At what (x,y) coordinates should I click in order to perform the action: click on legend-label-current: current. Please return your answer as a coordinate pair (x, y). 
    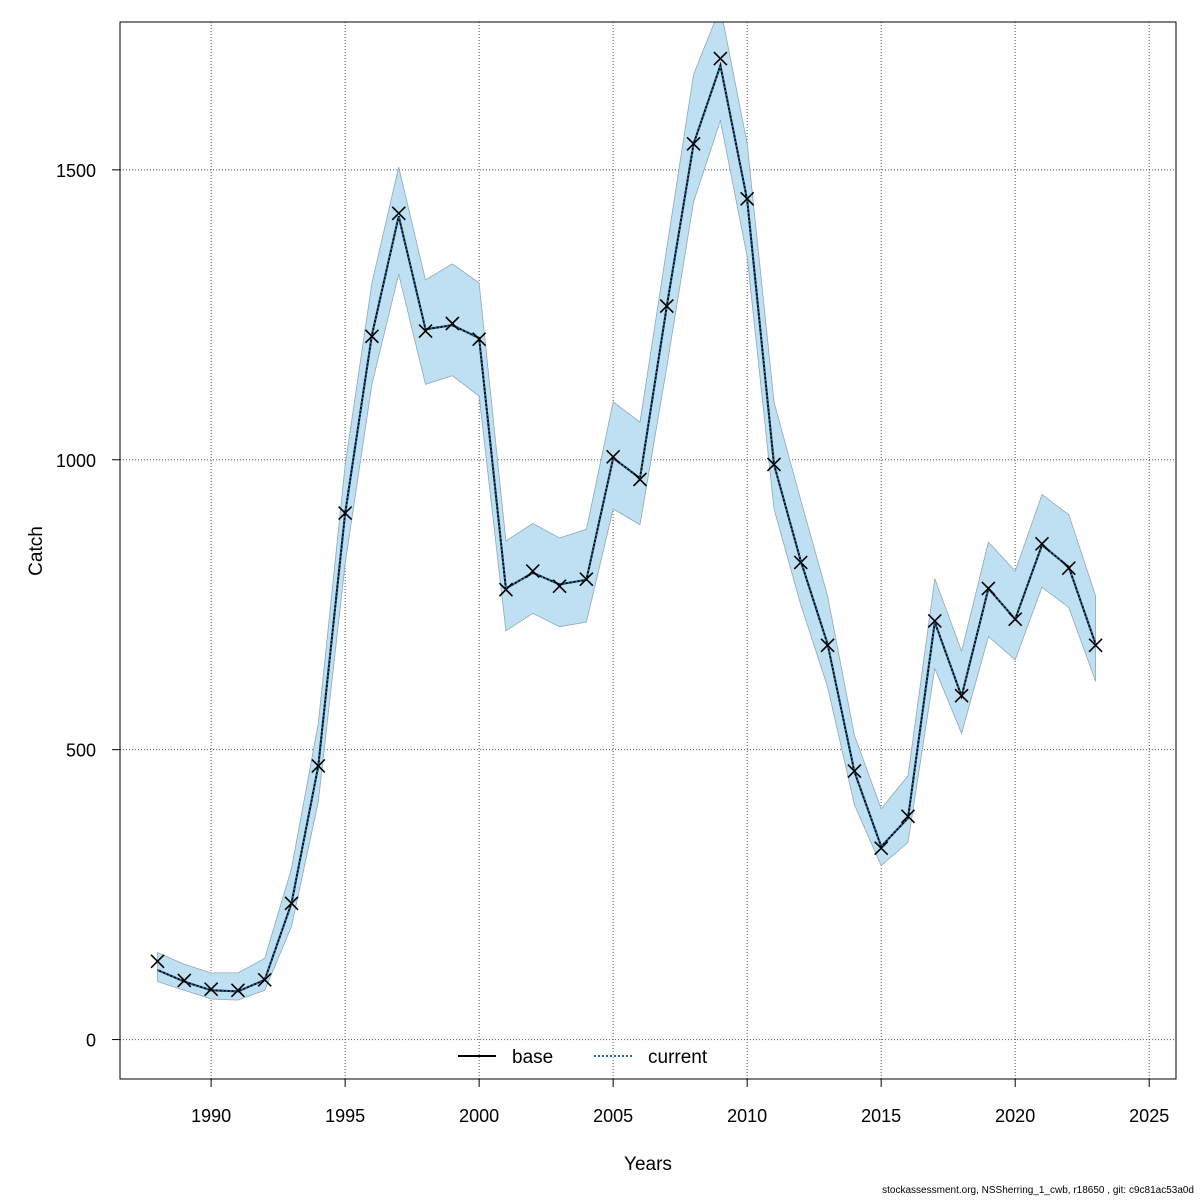
    Looking at the image, I should click on (678, 1057).